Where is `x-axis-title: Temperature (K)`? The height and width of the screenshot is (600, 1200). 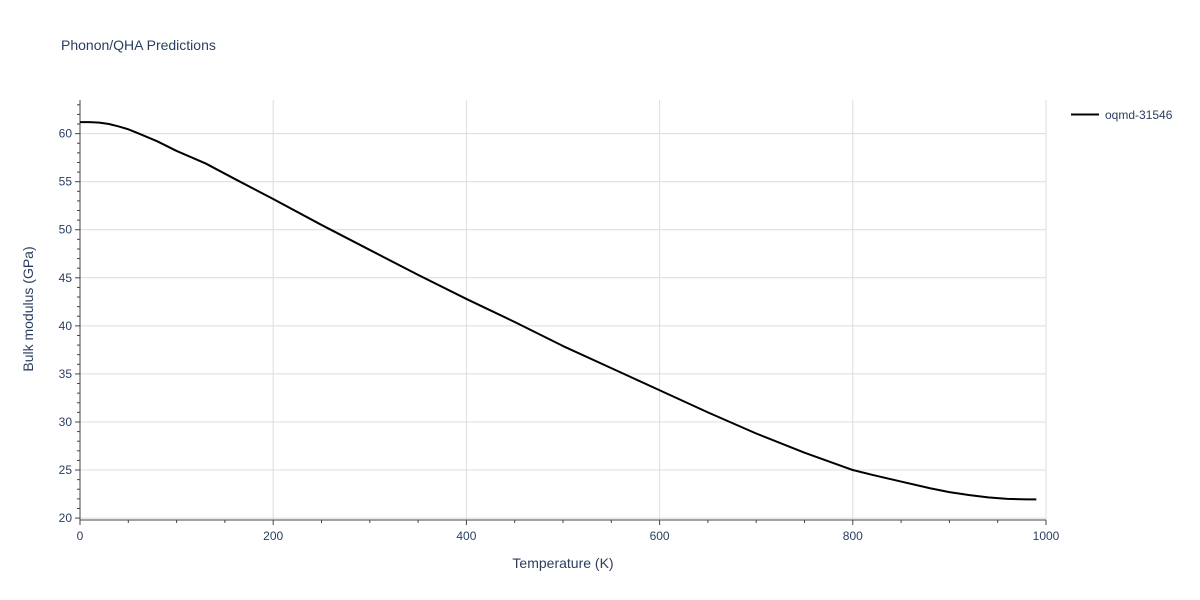
x-axis-title: Temperature (K) is located at coordinates (562, 563).